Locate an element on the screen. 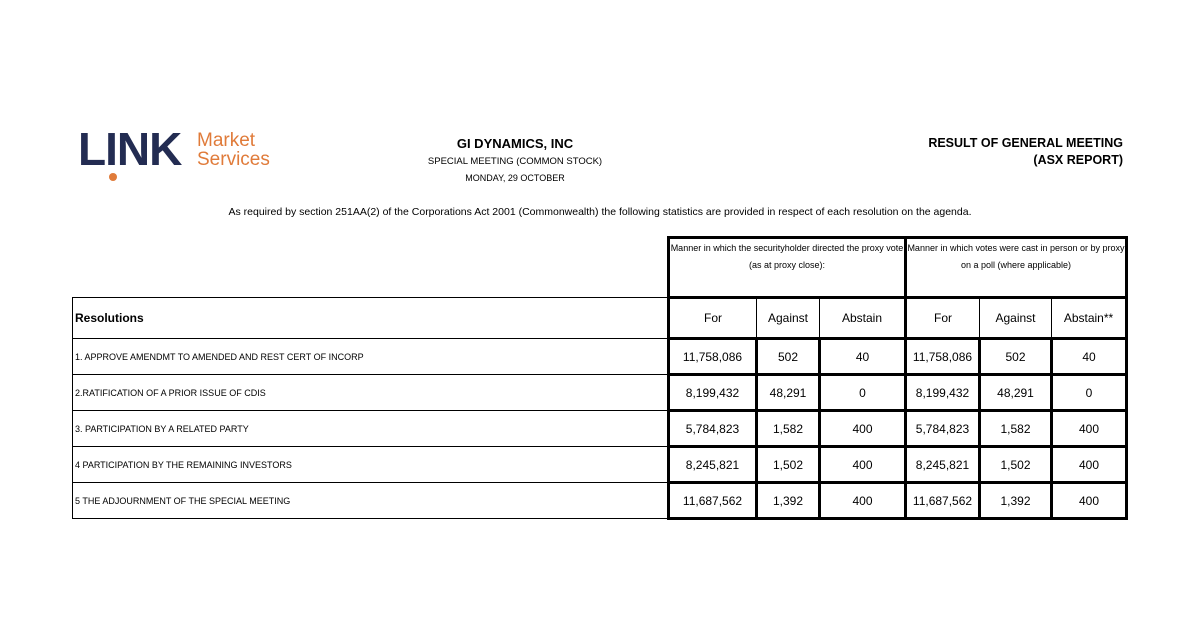  resolution-name: 5 THE ADJOURNMENT OF THE SPECIAL MEETING is located at coordinates (370, 500).